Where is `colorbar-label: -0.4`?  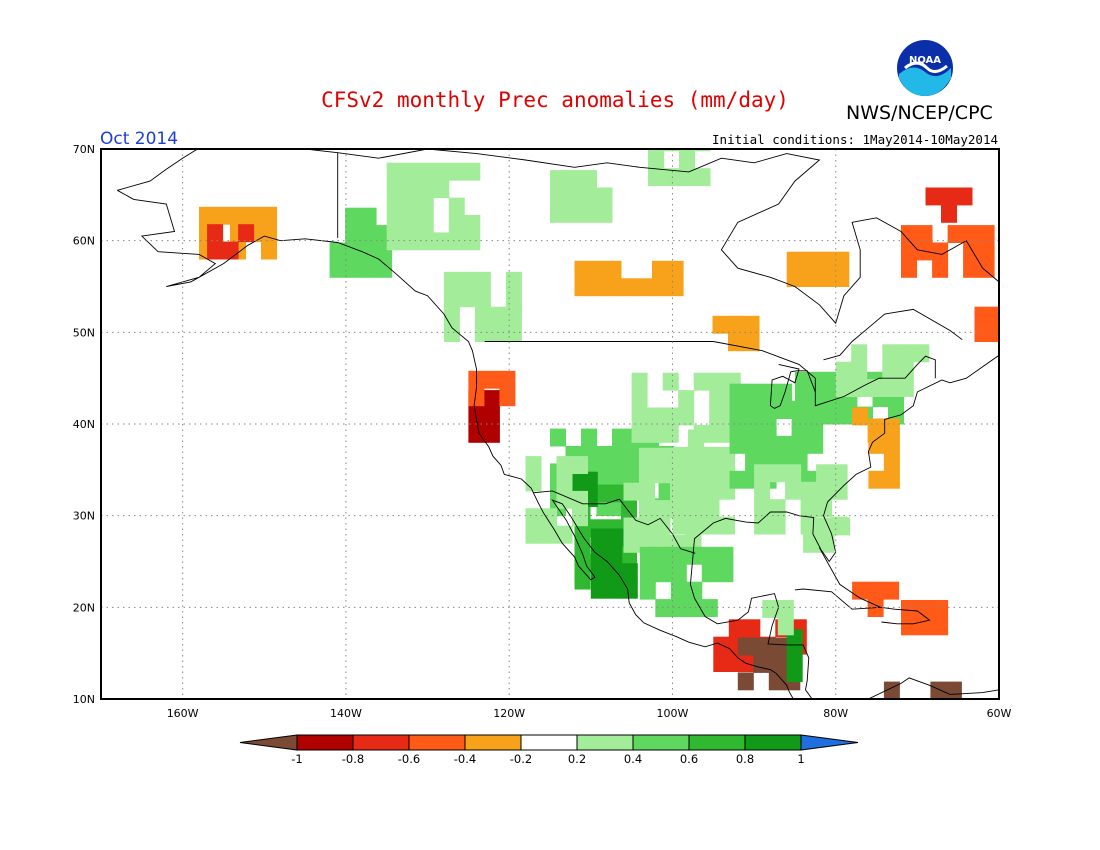
colorbar-label: -0.4 is located at coordinates (465, 759).